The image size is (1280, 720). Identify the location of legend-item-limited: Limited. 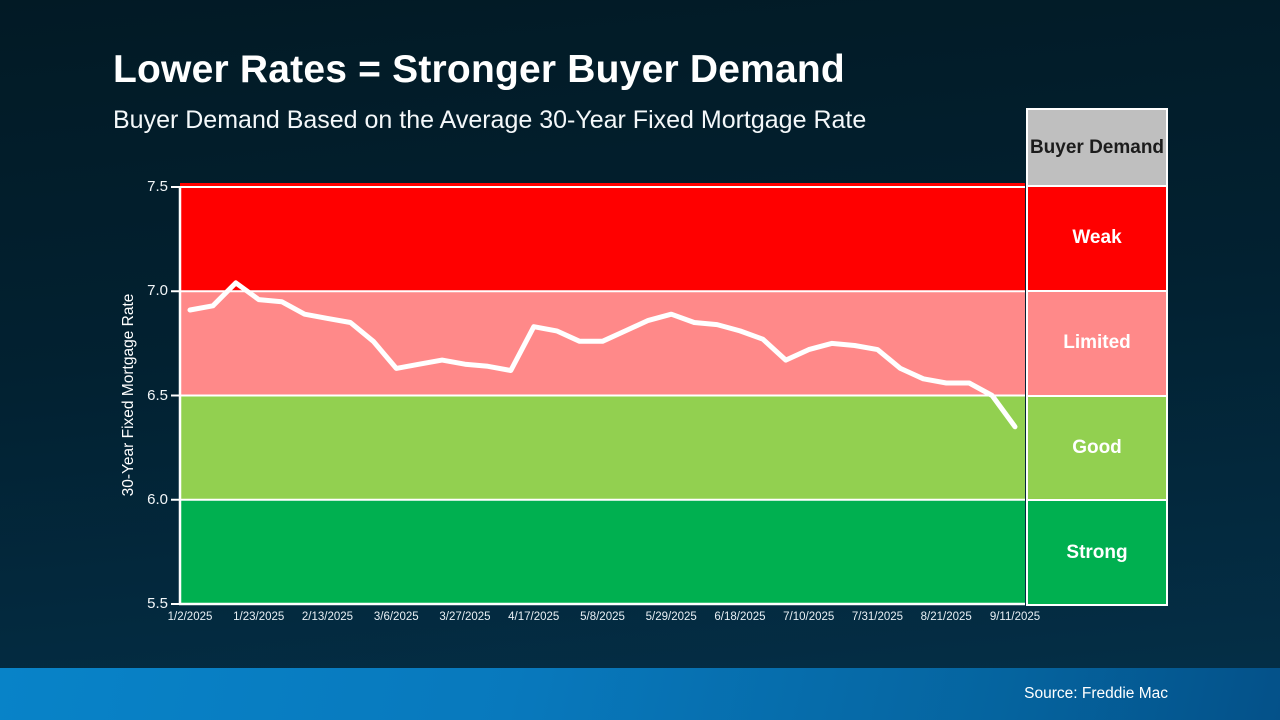
(1097, 342).